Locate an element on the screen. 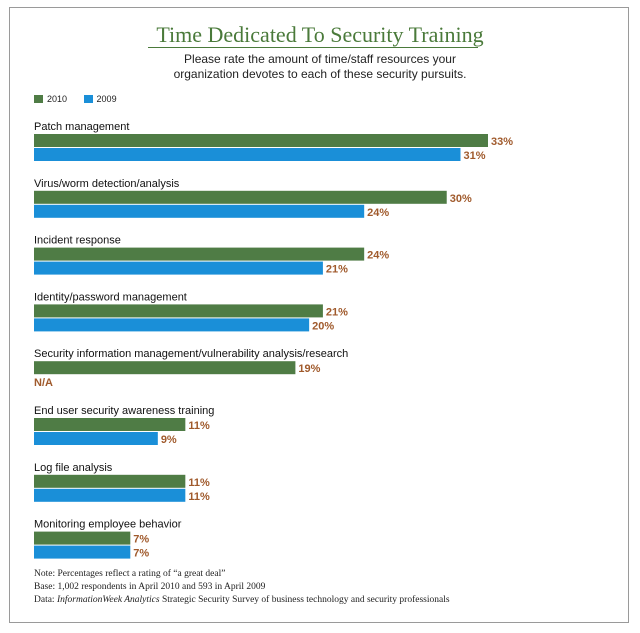 The height and width of the screenshot is (633, 640). title-underline is located at coordinates (313, 47).